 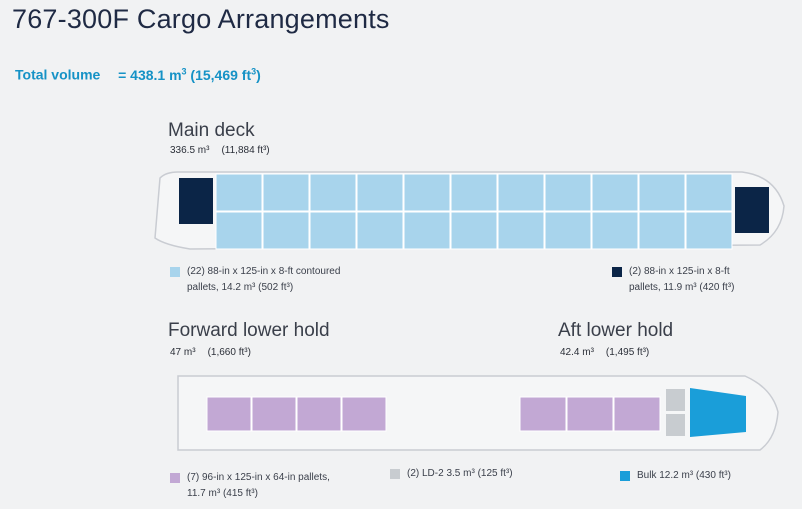 What do you see at coordinates (175, 272) in the screenshot?
I see `legend-swatch-light` at bounding box center [175, 272].